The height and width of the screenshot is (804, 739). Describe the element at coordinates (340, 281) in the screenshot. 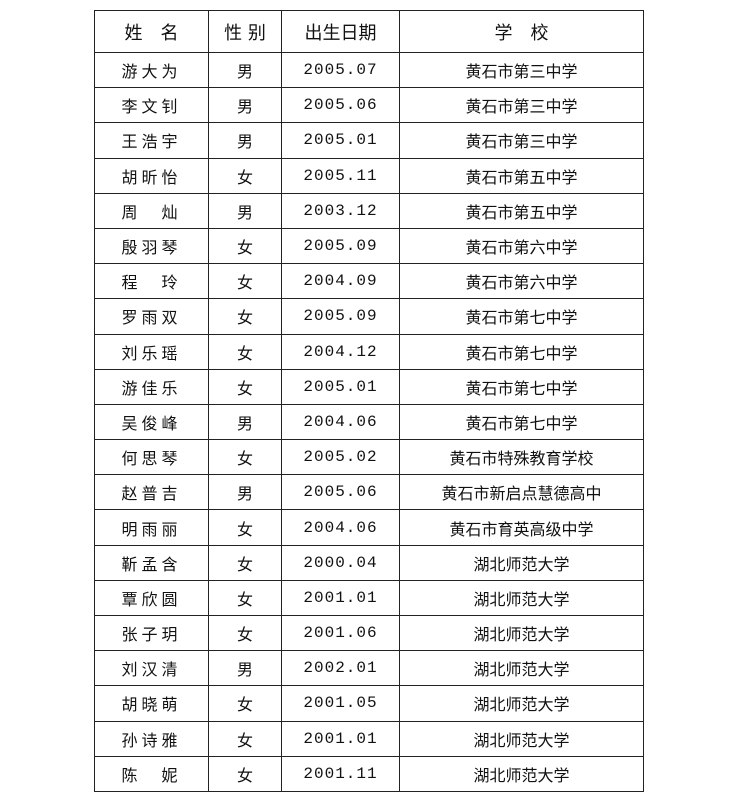

I see `birthdate-cell: 2004.09` at that location.